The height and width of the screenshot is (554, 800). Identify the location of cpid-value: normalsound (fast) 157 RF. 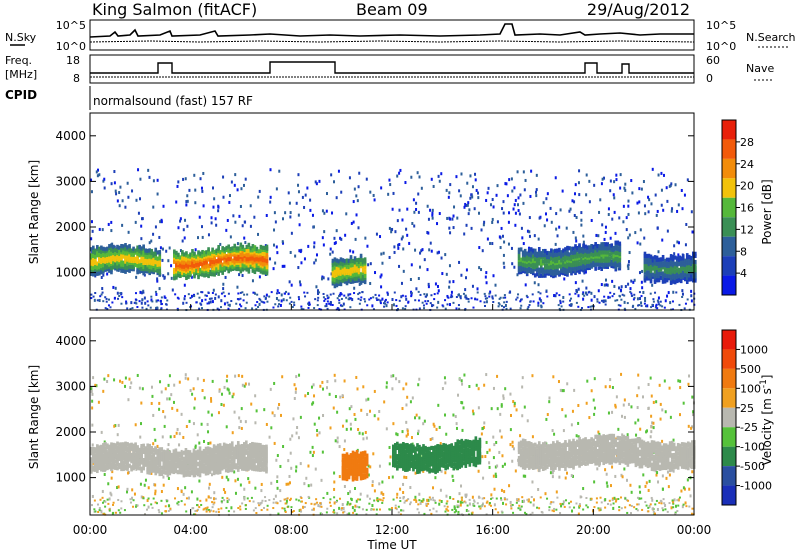
(173, 101).